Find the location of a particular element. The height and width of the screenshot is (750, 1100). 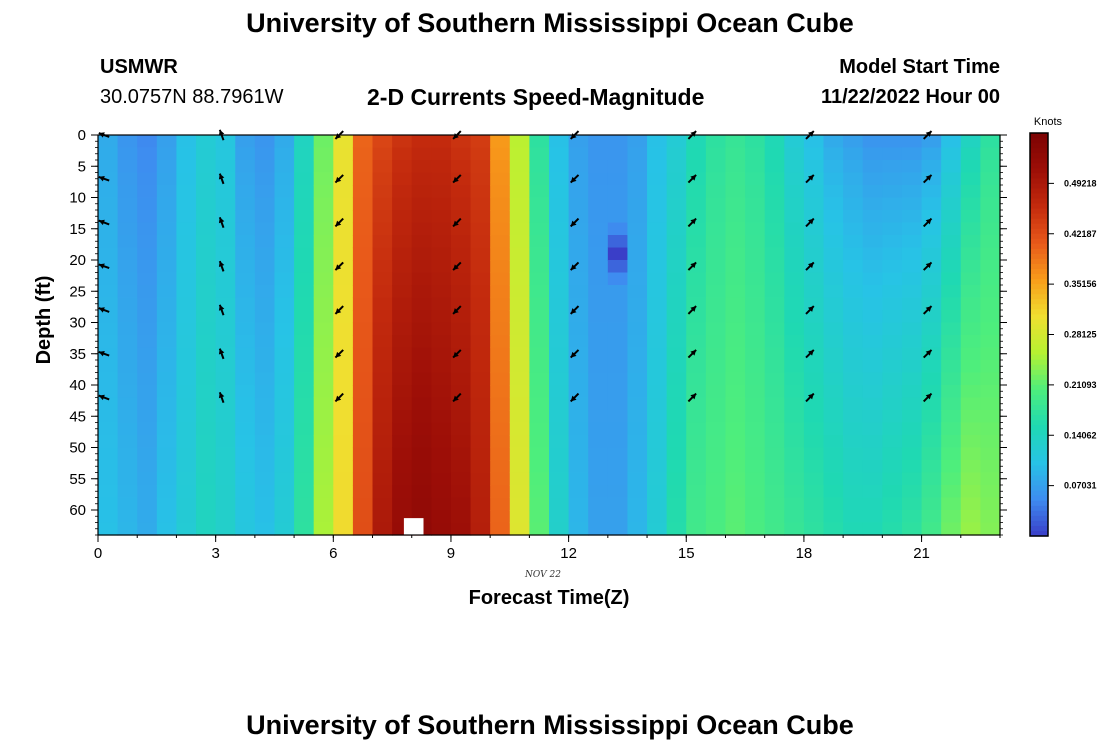

y-tick-label: 40 is located at coordinates (77, 385).